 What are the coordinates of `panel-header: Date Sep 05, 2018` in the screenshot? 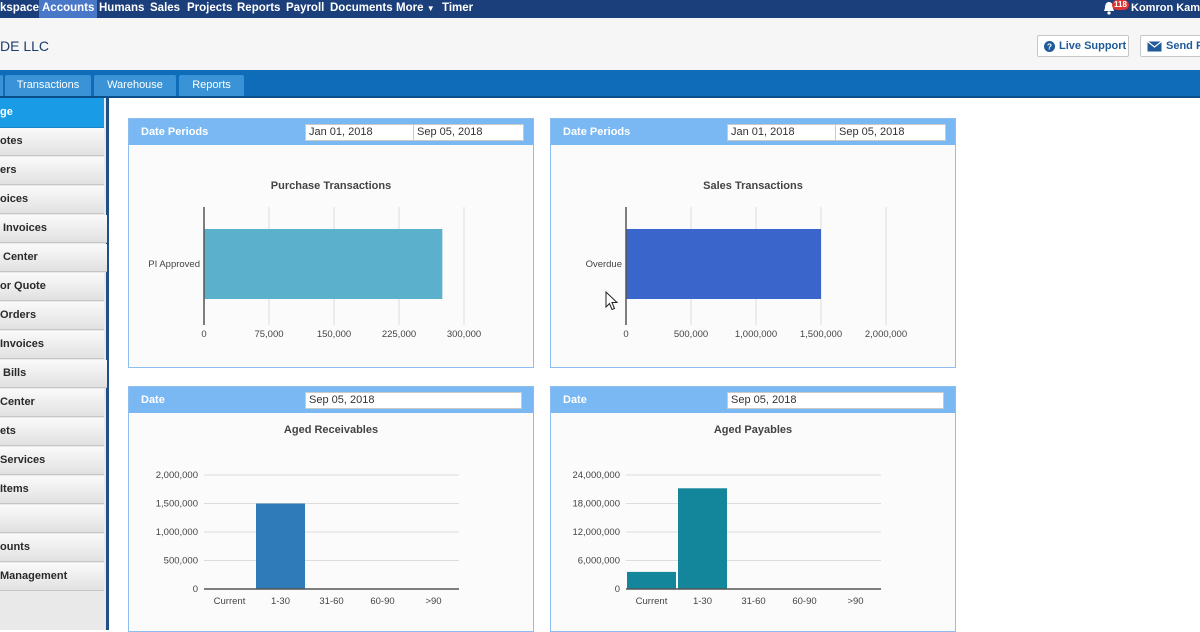 It's located at (753, 400).